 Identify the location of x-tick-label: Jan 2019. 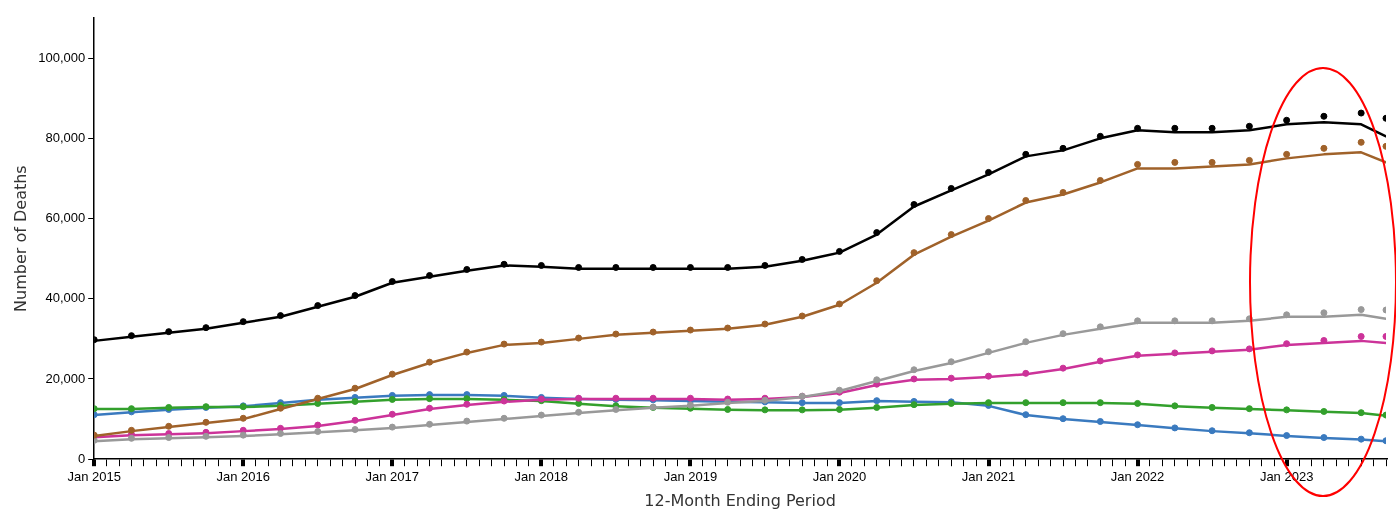
(690, 476).